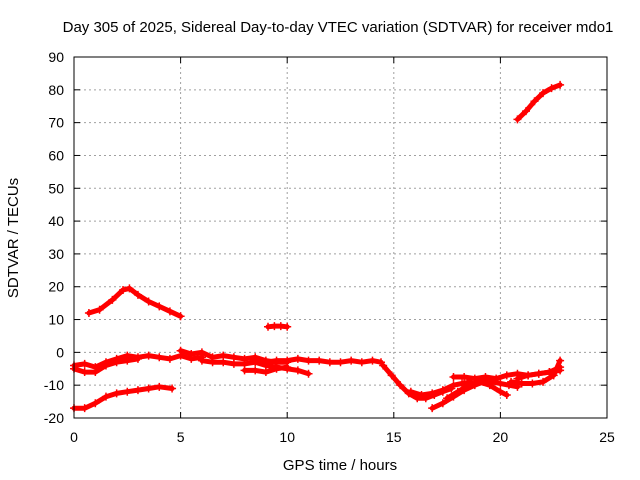 Image resolution: width=640 pixels, height=480 pixels. What do you see at coordinates (56, 254) in the screenshot?
I see `y-tick-label: 30` at bounding box center [56, 254].